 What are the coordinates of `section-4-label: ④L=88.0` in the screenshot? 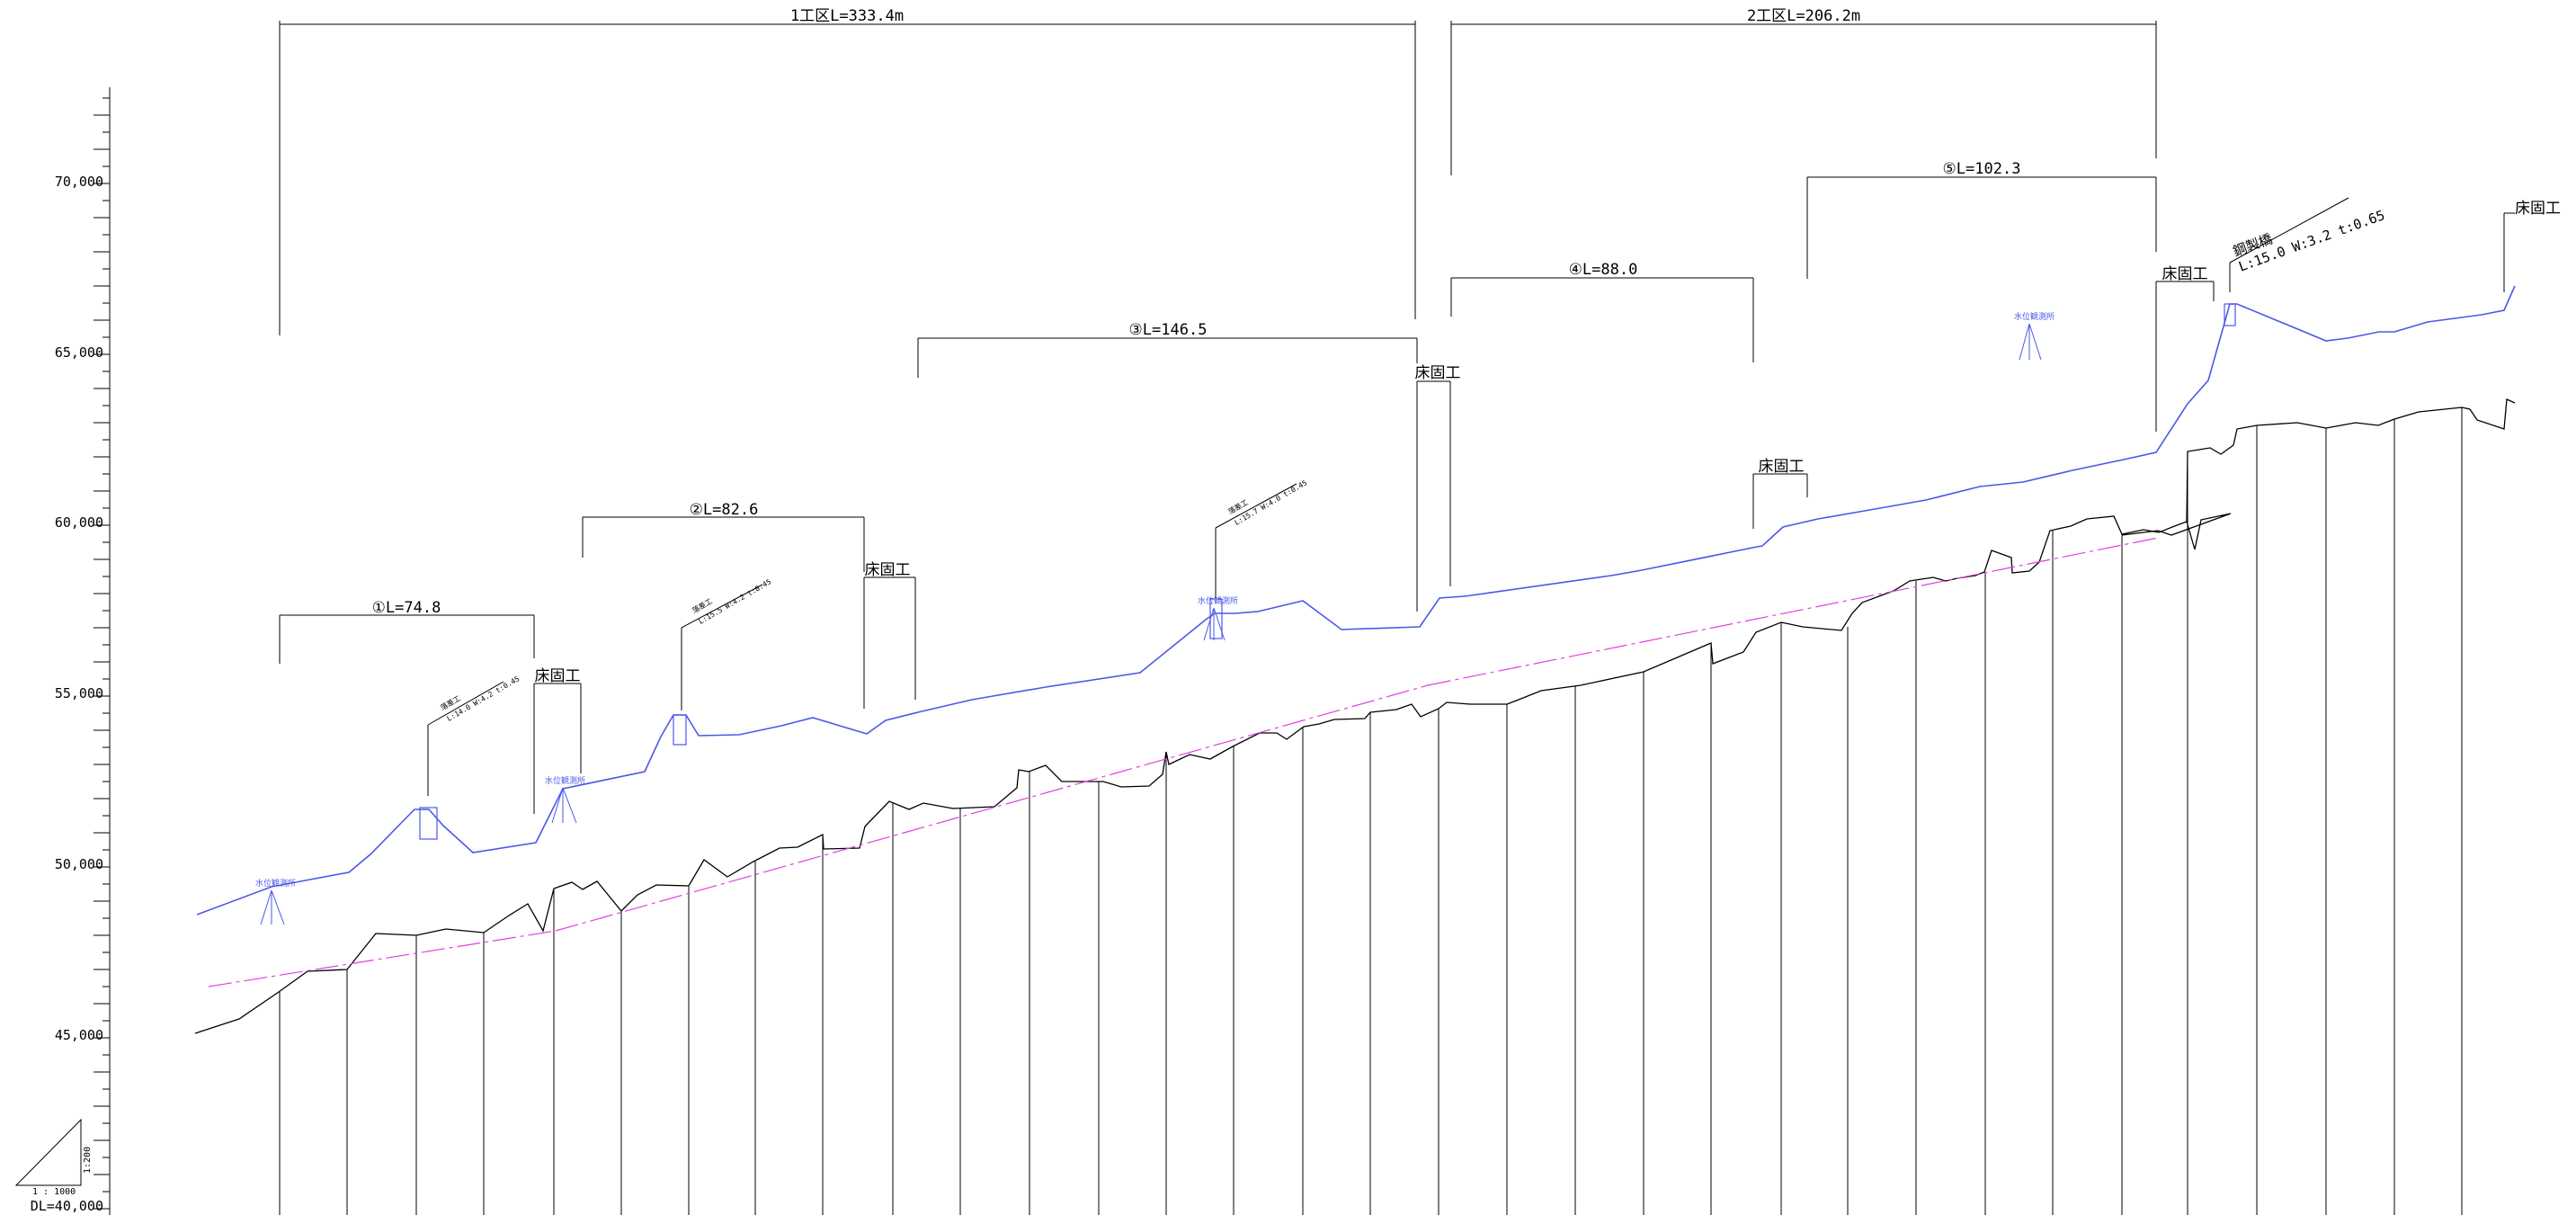 It's located at (1604, 270).